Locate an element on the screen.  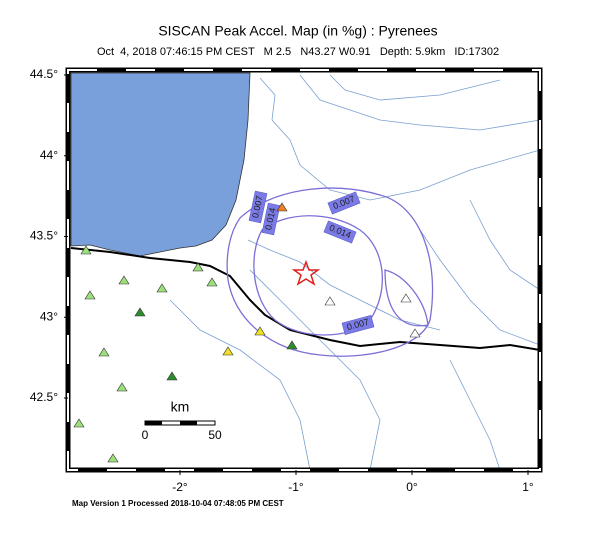
epicenter is located at coordinates (306, 272).